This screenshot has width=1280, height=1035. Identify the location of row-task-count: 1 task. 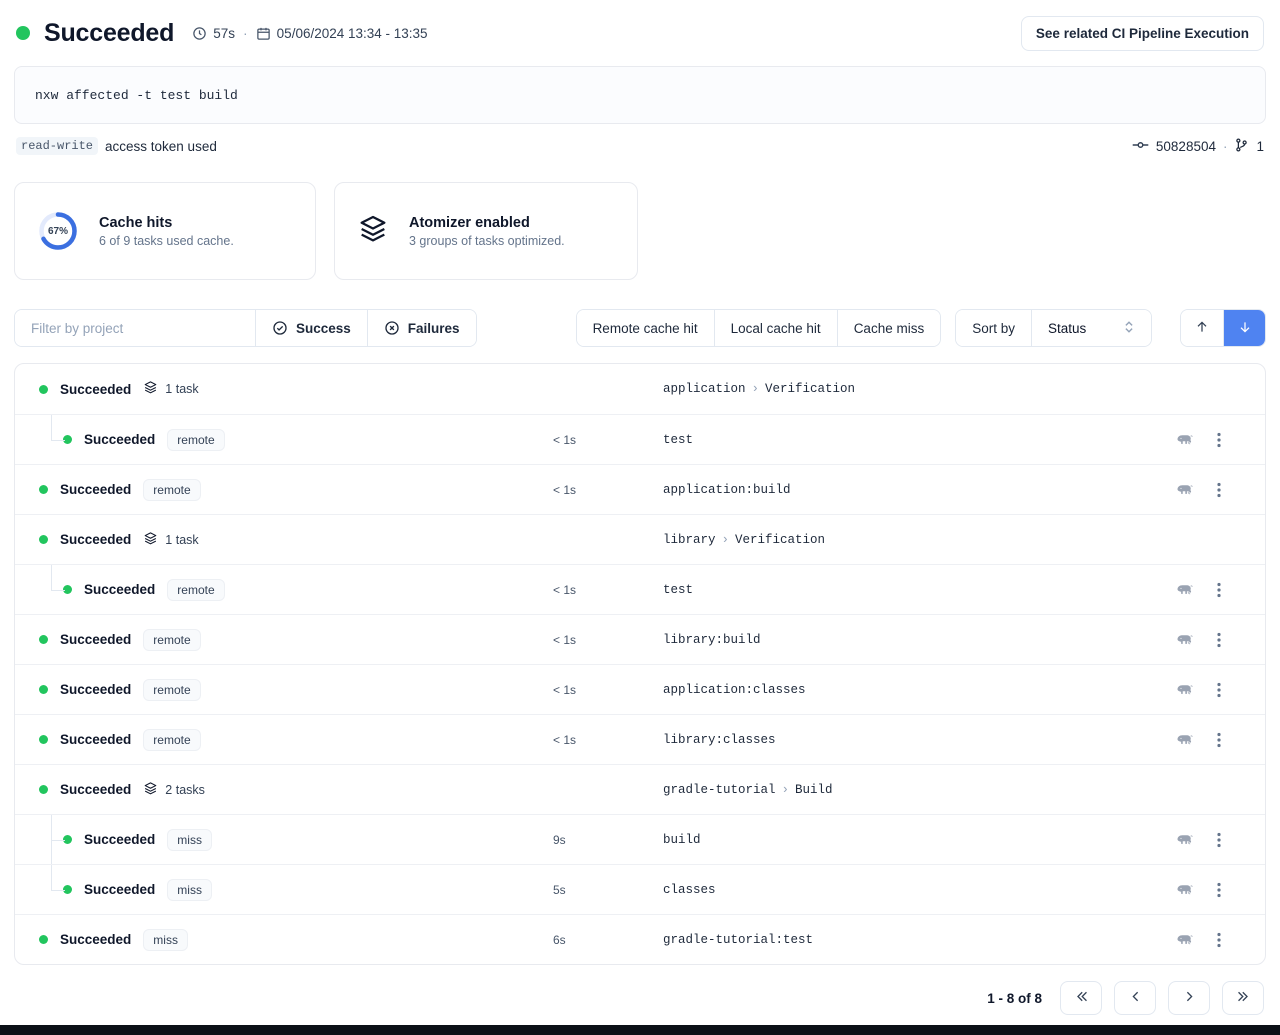
(182, 539).